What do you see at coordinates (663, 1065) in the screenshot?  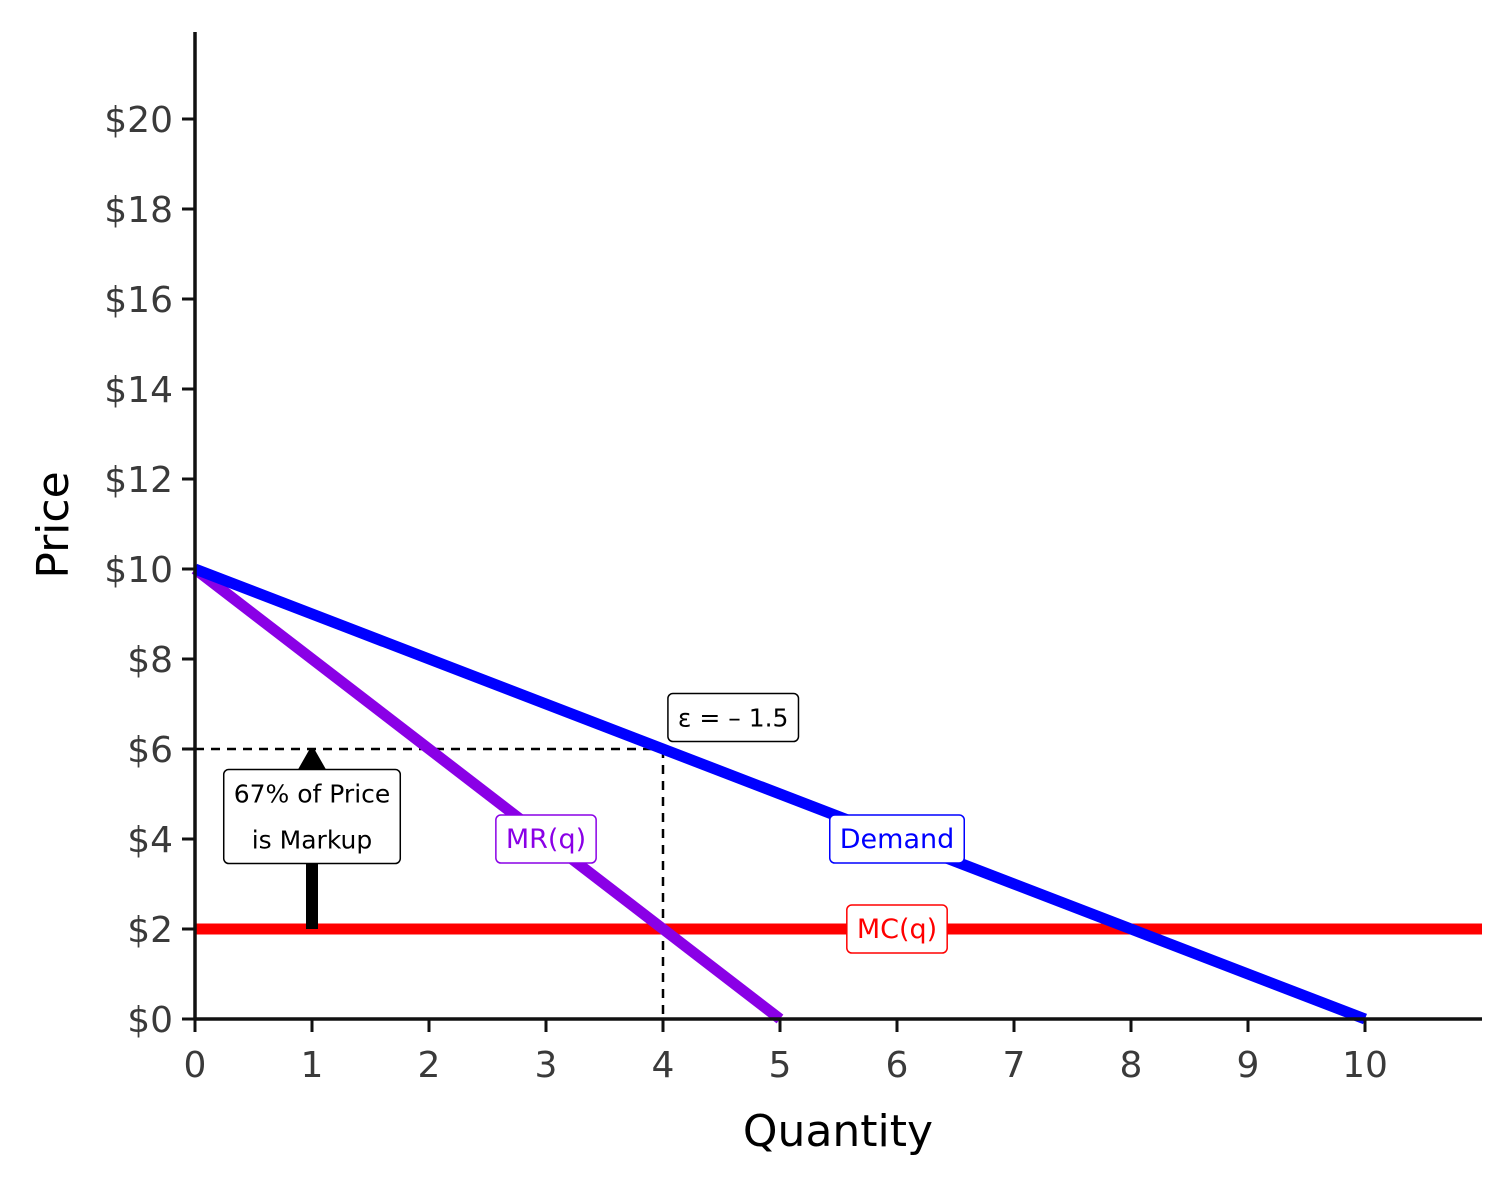 I see `x-tick-label: 4` at bounding box center [663, 1065].